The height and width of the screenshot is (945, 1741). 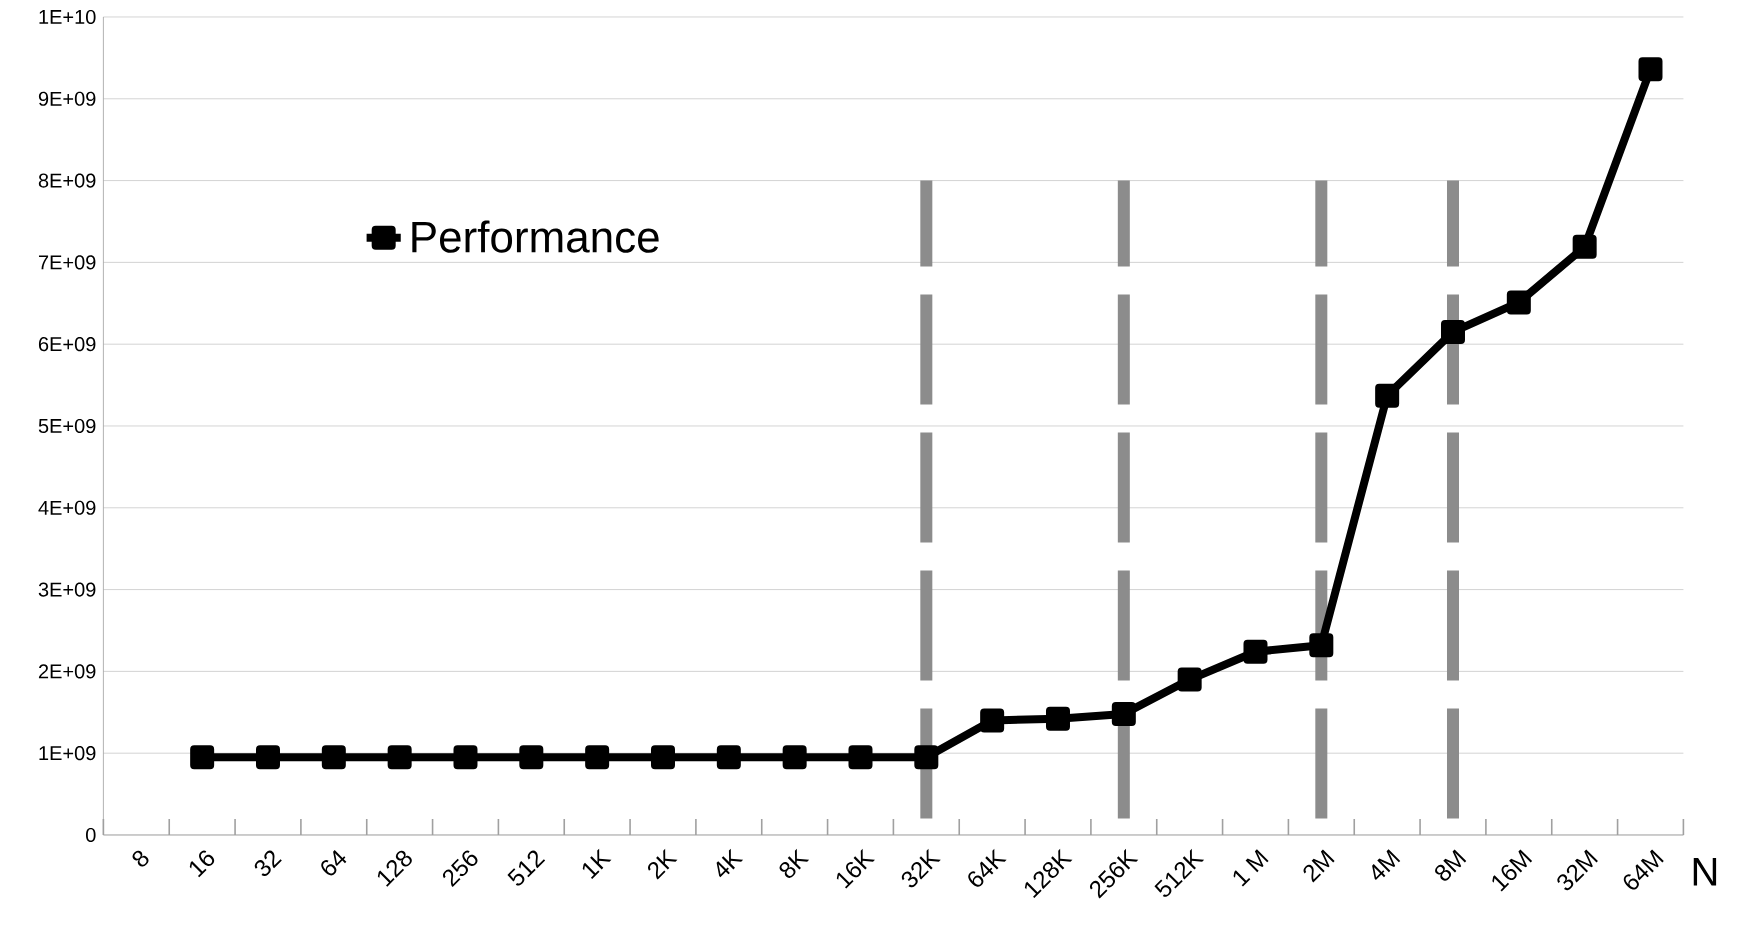 What do you see at coordinates (67, 589) in the screenshot?
I see `y-tick-label: 3E+09` at bounding box center [67, 589].